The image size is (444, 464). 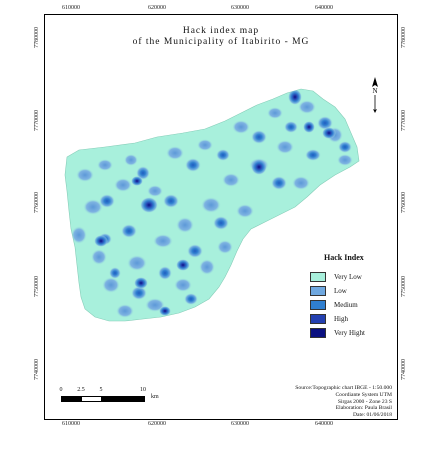 I want to click on credit-author: Elaboration: Paula Brasil, so click(x=363, y=408).